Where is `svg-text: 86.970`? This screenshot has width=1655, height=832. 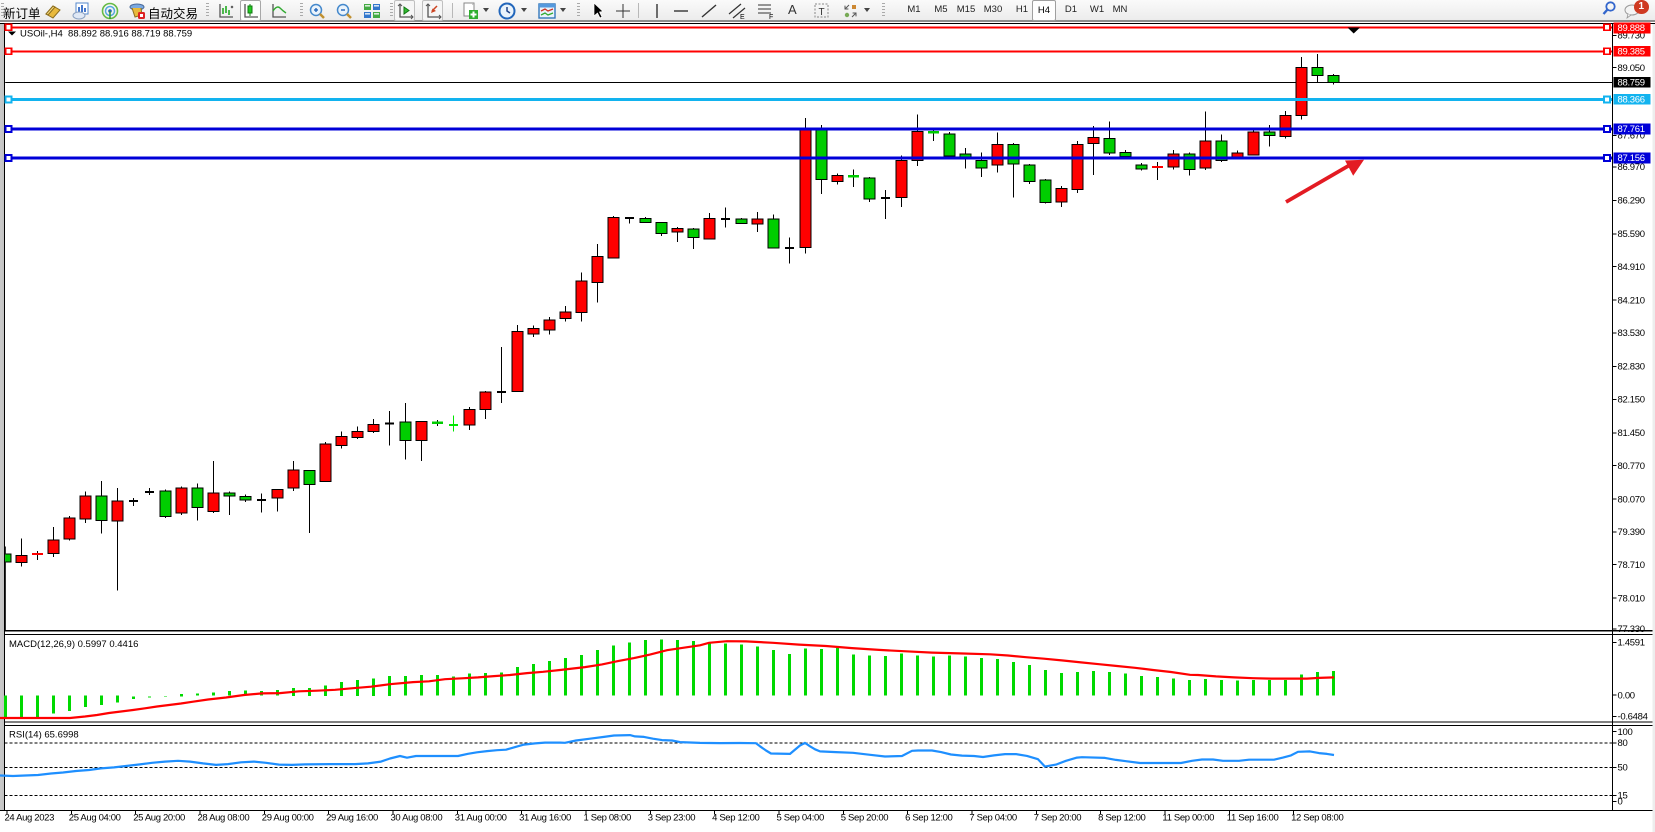
svg-text: 86.970 is located at coordinates (1631, 167).